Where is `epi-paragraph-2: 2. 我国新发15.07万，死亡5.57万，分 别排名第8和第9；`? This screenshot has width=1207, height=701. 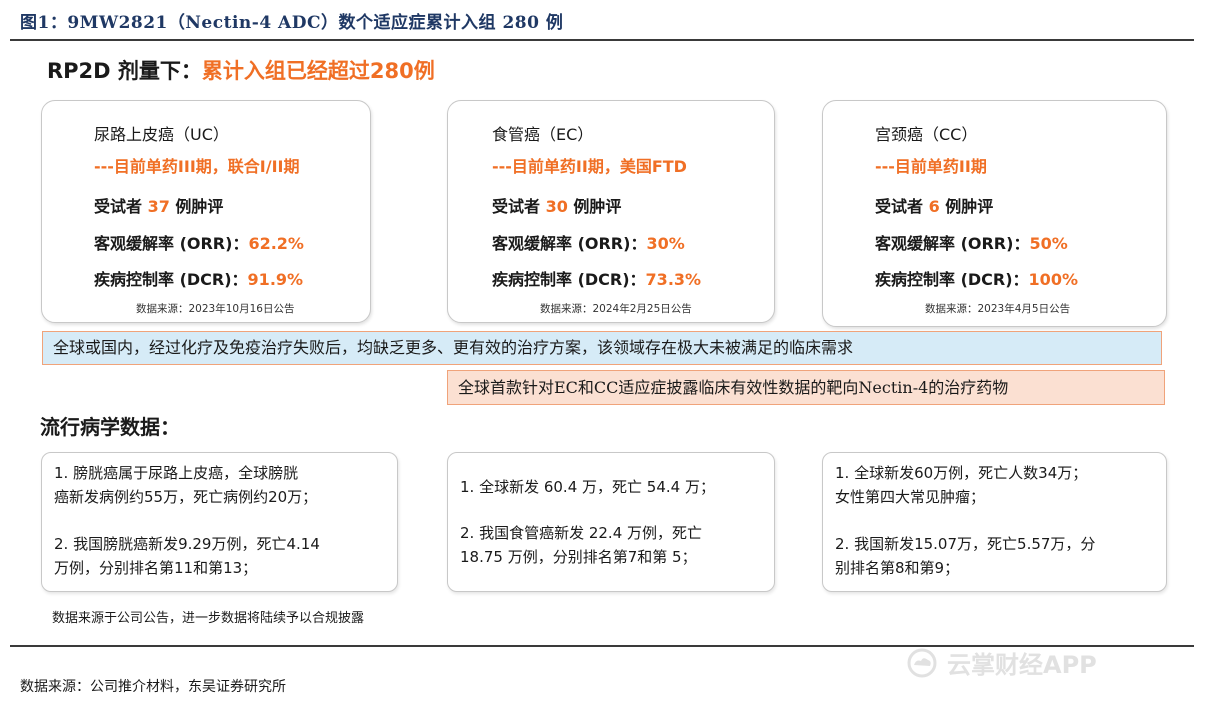 epi-paragraph-2: 2. 我国新发15.07万，死亡5.57万，分 别排名第8和第9； is located at coordinates (965, 556).